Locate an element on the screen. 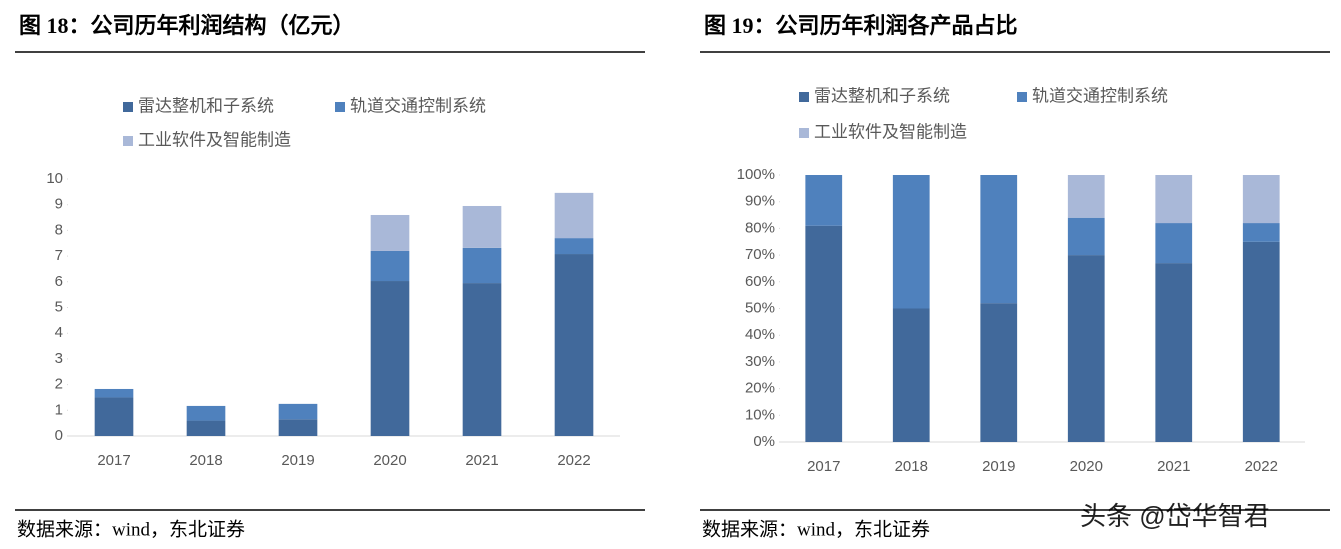 The height and width of the screenshot is (549, 1341). y-tick-label: 80% is located at coordinates (760, 227).